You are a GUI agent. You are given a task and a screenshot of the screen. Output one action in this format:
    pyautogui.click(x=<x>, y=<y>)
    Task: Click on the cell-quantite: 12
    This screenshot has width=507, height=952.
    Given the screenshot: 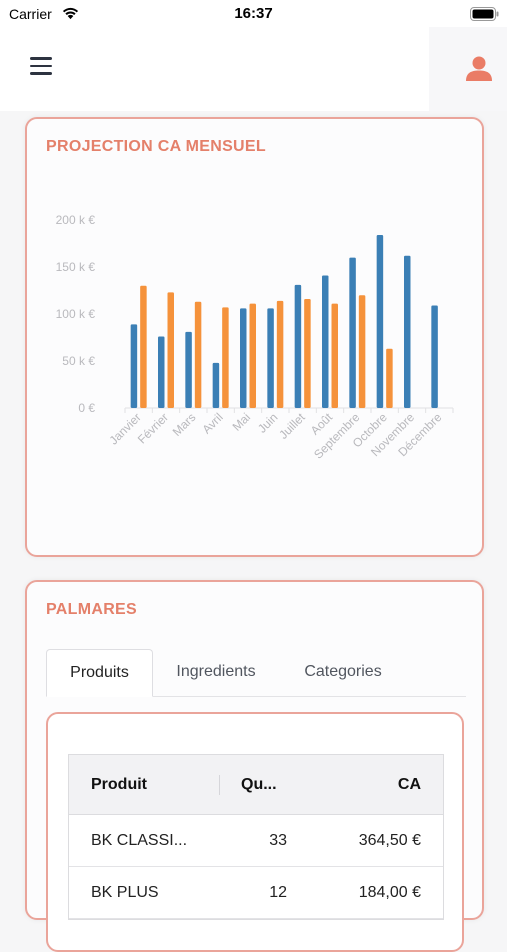 What is the action you would take?
    pyautogui.click(x=278, y=892)
    